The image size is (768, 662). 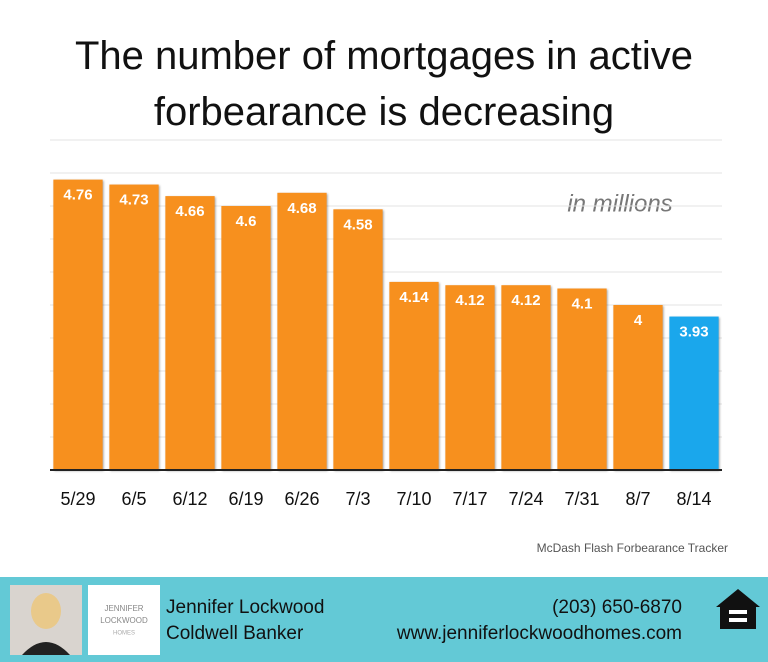 What do you see at coordinates (245, 499) in the screenshot?
I see `x-tick-label: 6/19` at bounding box center [245, 499].